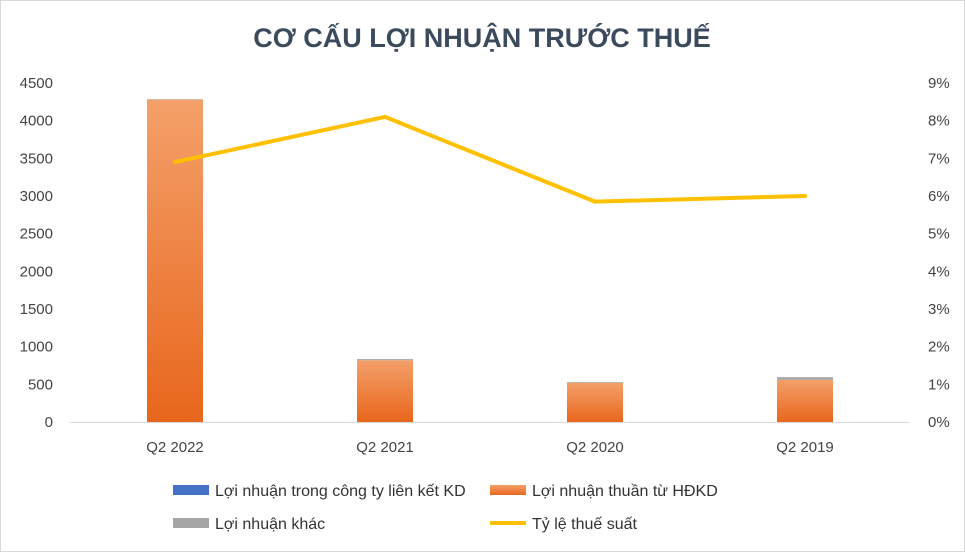 The width and height of the screenshot is (965, 552). Describe the element at coordinates (270, 524) in the screenshot. I see `legend-label: Lợi nhuận khác` at that location.